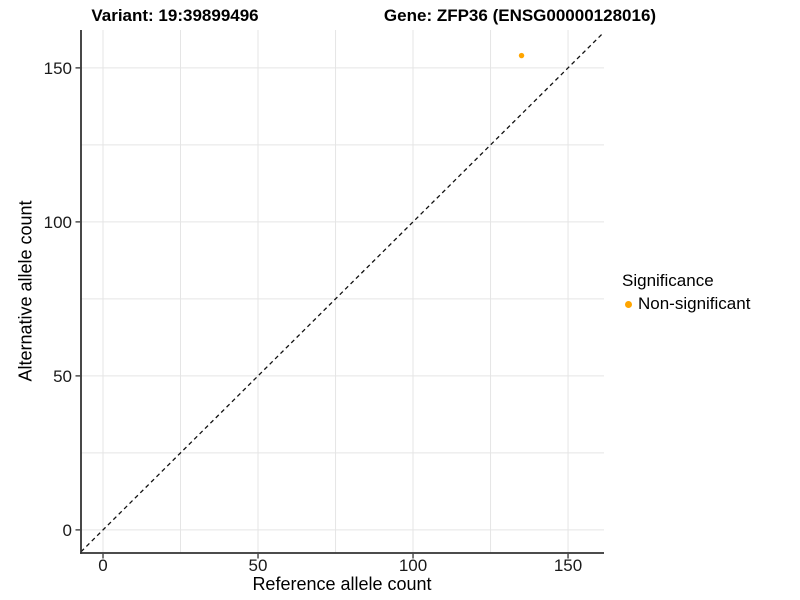  Describe the element at coordinates (175, 15) in the screenshot. I see `variant-title: Variant: 19:39899496` at that location.